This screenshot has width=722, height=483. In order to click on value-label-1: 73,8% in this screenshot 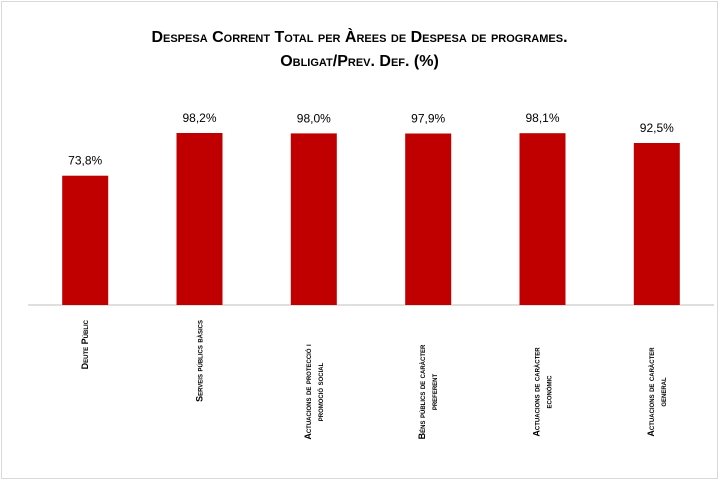, I will do `click(85, 161)`.